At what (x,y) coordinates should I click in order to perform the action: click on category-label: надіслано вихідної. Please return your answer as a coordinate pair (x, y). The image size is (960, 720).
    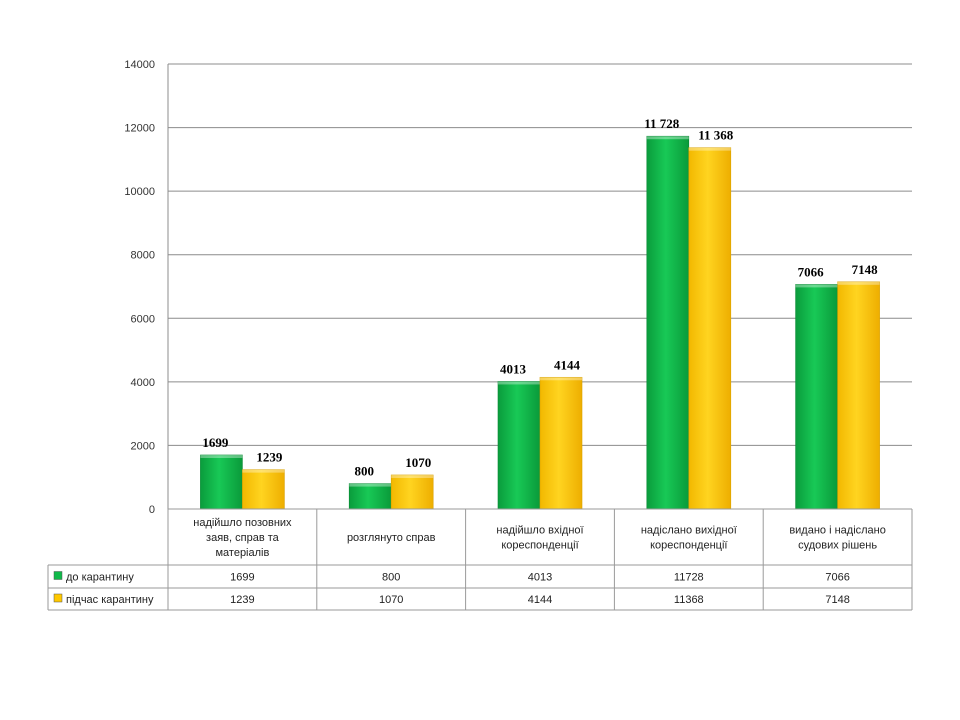
    Looking at the image, I should click on (689, 531).